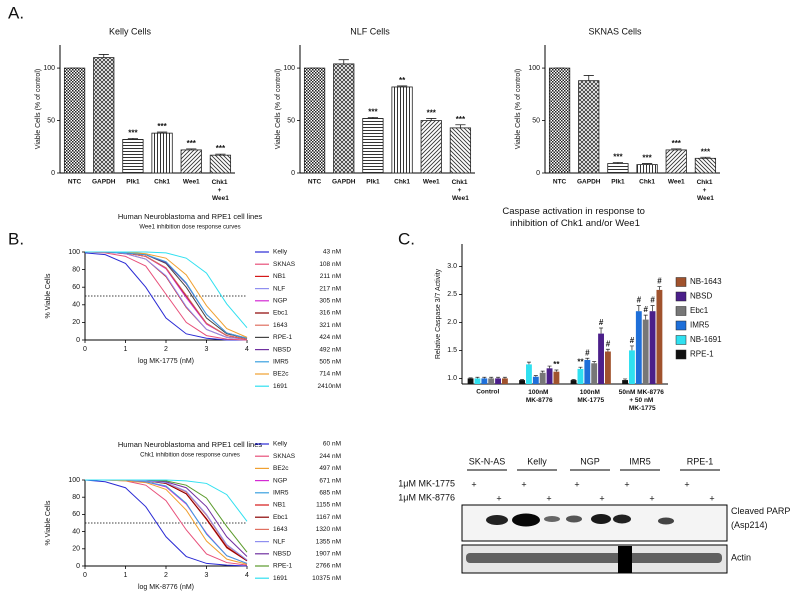  I want to click on legend-ic50: 2766 nM, so click(328, 566).